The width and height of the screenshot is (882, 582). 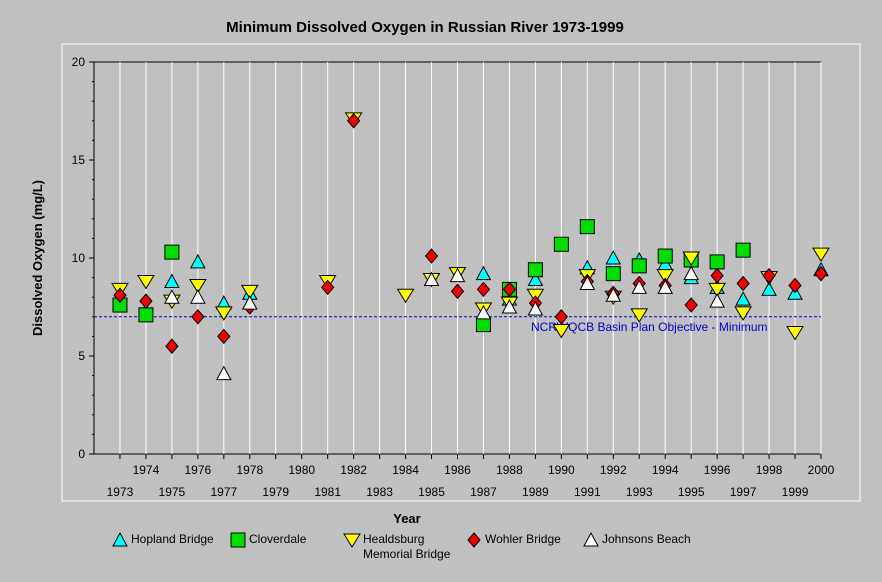 I want to click on x-tick-label: 1978, so click(x=249, y=470).